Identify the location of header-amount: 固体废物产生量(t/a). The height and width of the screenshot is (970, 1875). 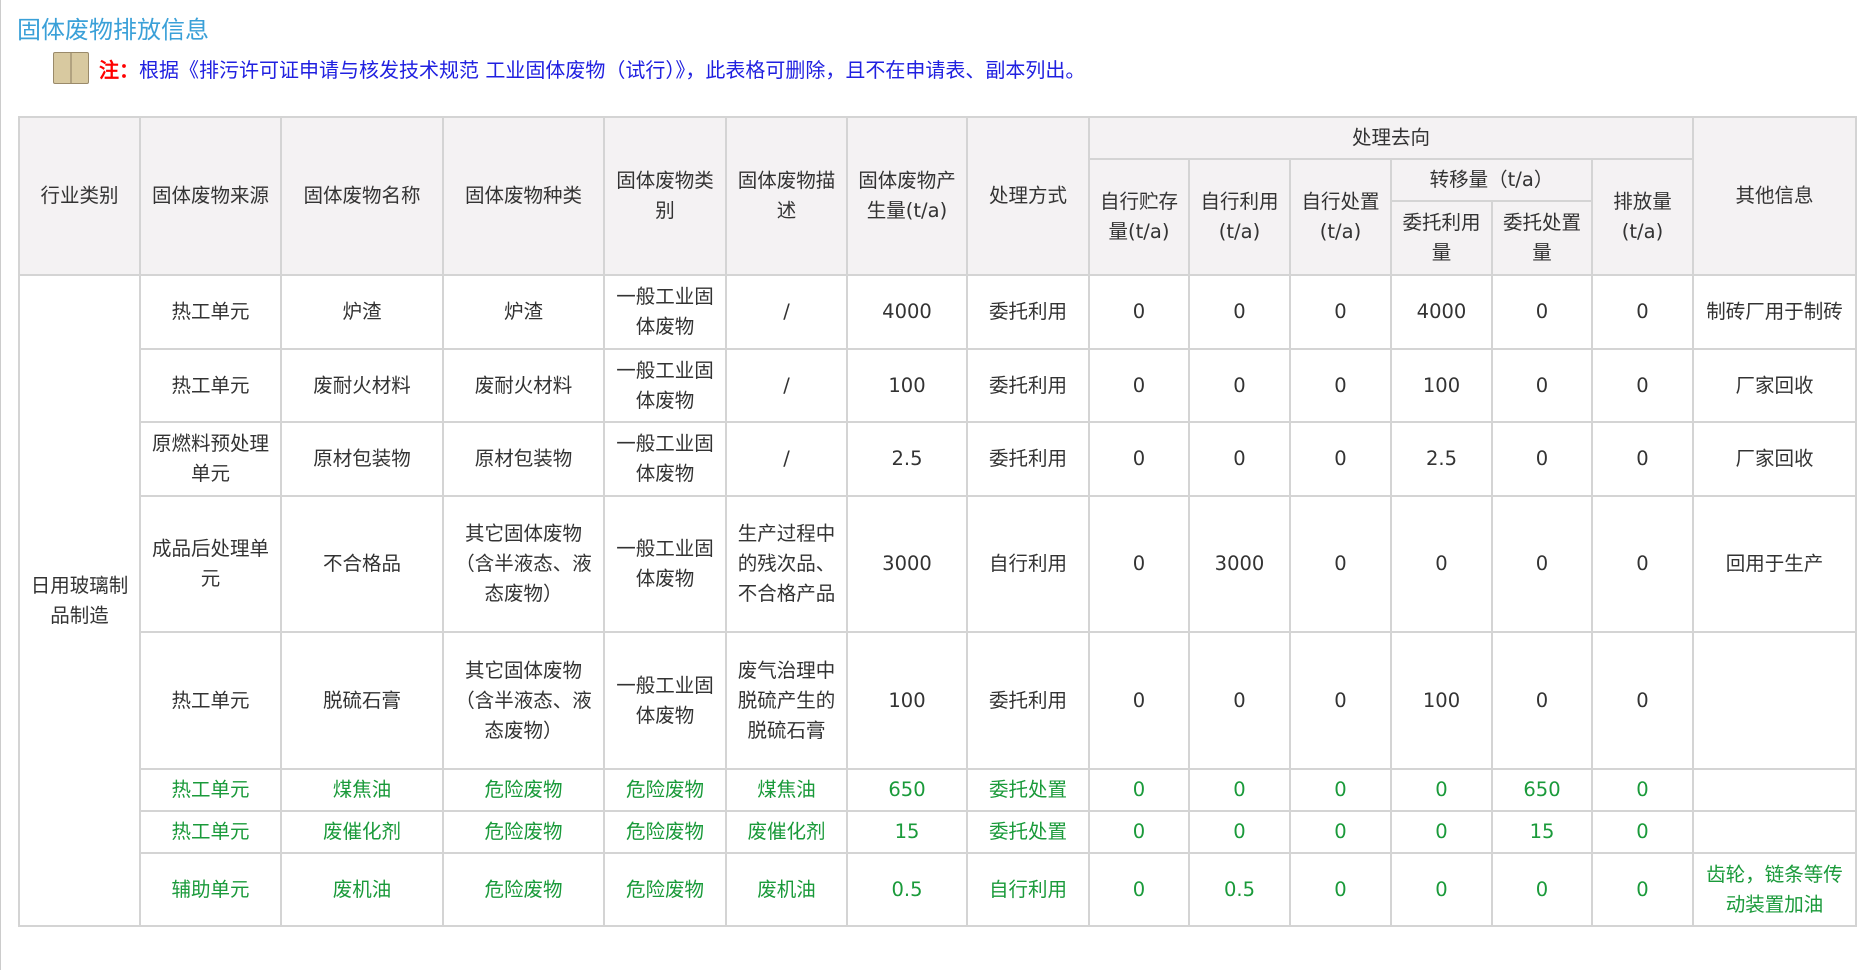
(907, 196).